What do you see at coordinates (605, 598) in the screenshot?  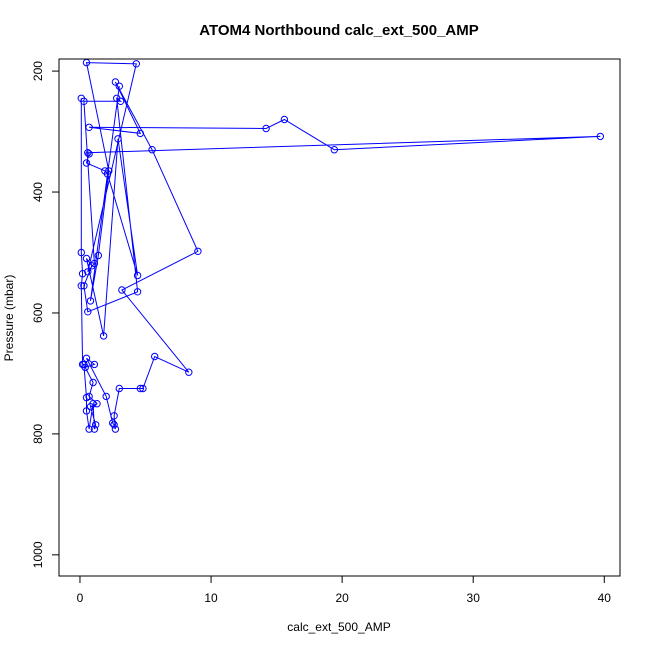 I see `x-tick-label: 40` at bounding box center [605, 598].